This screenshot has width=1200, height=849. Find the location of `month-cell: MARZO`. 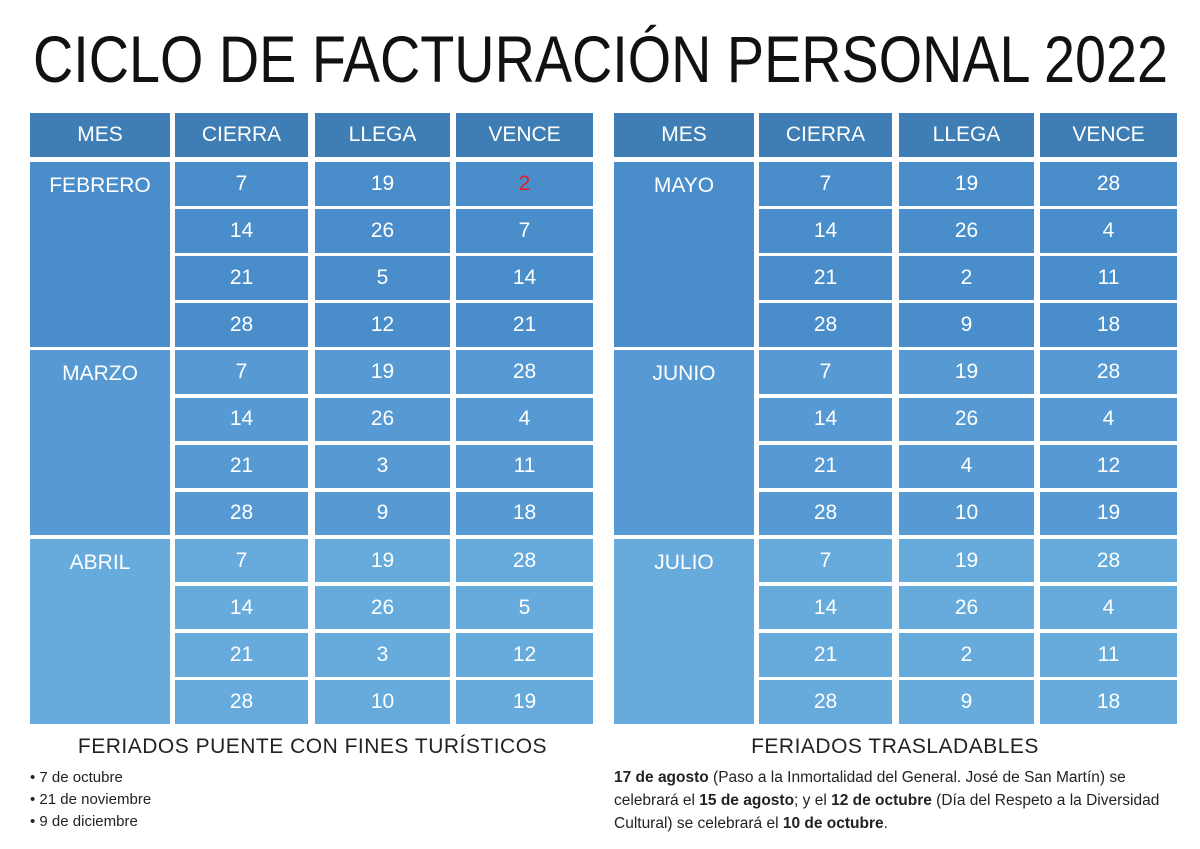

month-cell: MARZO is located at coordinates (100, 443).